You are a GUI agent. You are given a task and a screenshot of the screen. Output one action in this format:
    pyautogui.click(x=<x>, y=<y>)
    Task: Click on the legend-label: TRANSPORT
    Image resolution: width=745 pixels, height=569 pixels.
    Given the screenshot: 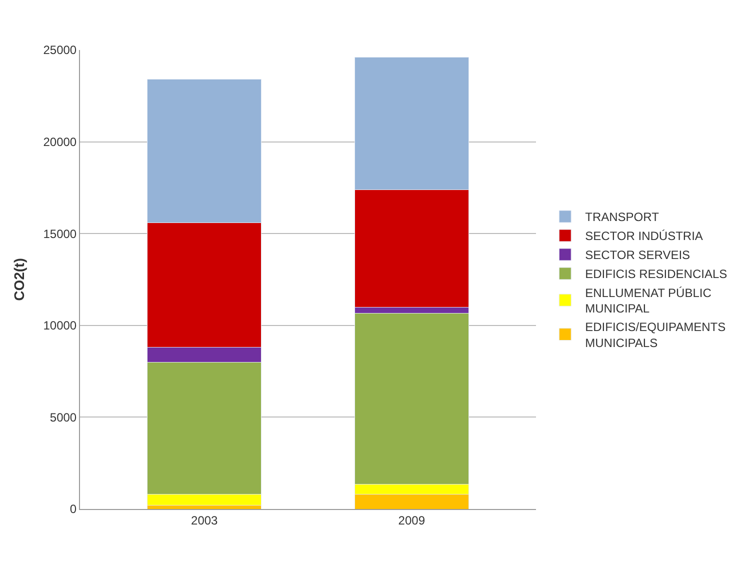 What is the action you would take?
    pyautogui.click(x=622, y=217)
    